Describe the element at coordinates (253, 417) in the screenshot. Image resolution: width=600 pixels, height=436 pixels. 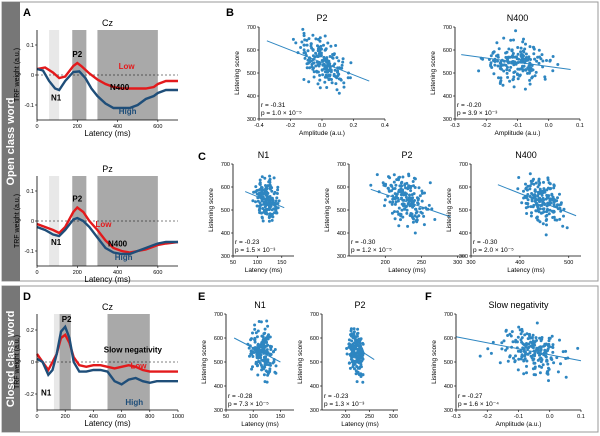
I see `x-tick-label: 100` at that location.